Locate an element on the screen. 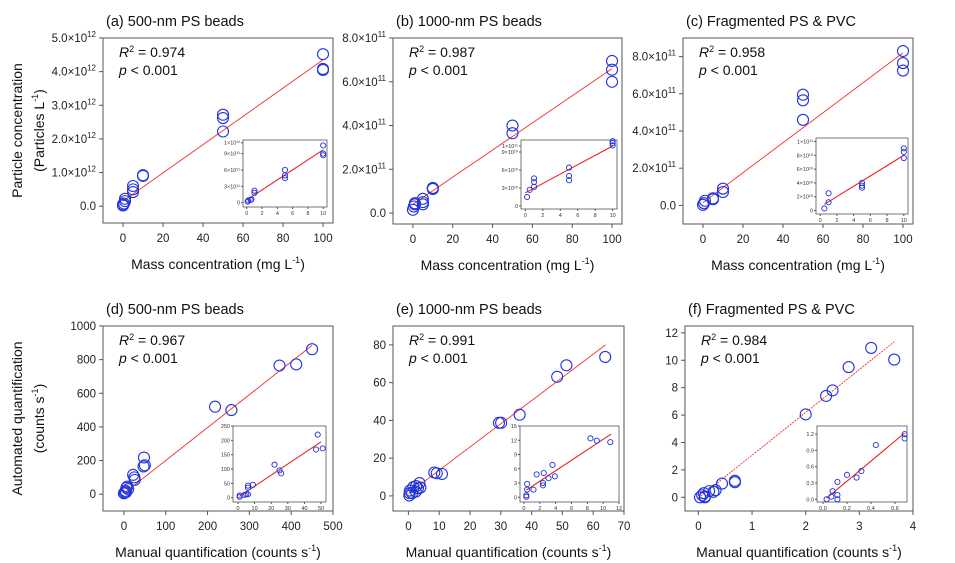 The height and width of the screenshot is (563, 955). y-tick-label: 0 is located at coordinates (383, 497).